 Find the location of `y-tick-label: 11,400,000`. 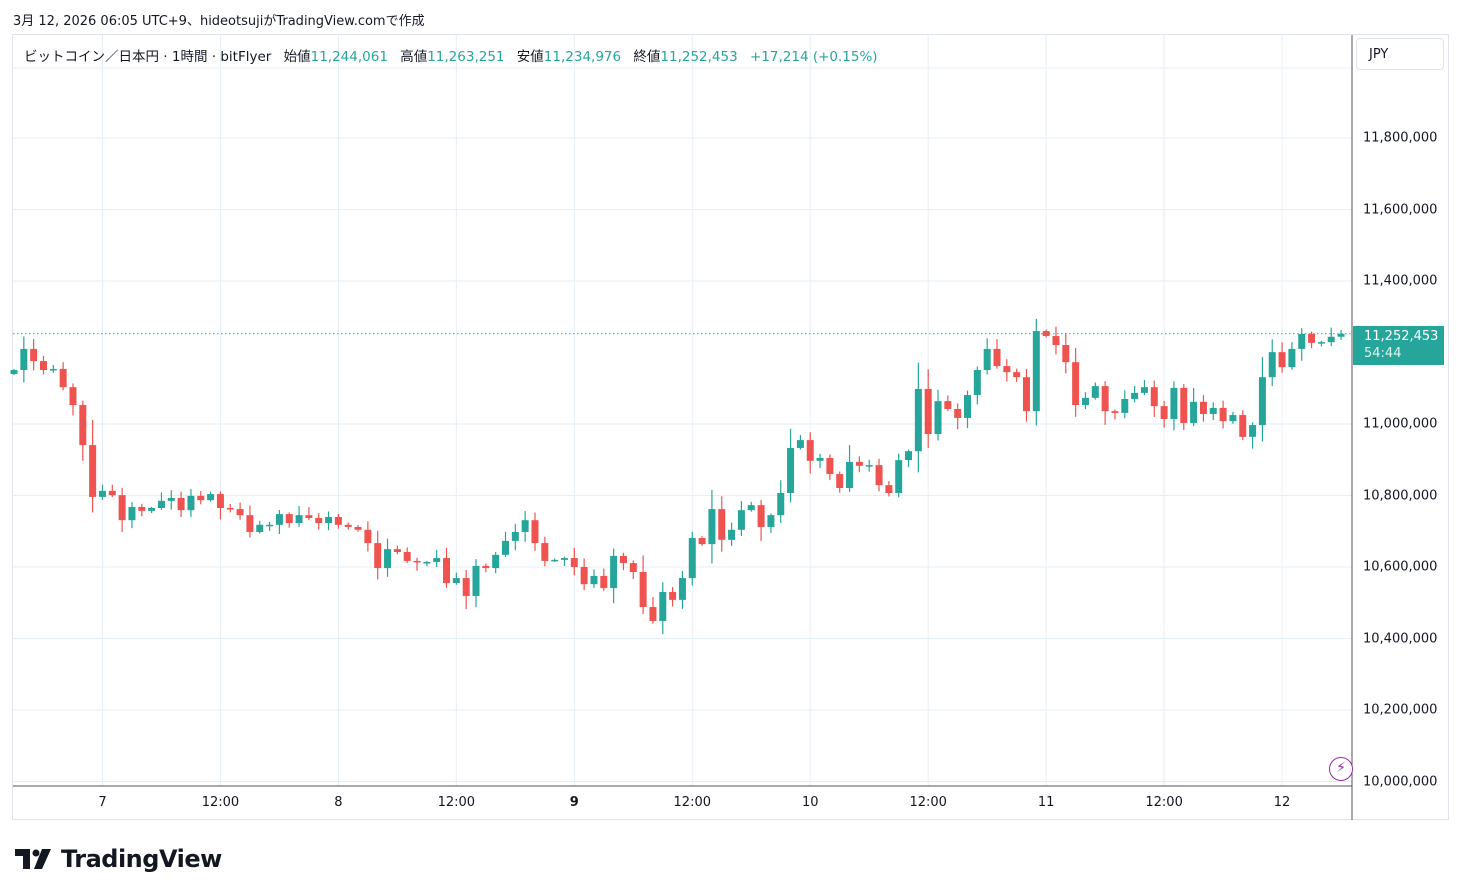

y-tick-label: 11,400,000 is located at coordinates (1400, 281).